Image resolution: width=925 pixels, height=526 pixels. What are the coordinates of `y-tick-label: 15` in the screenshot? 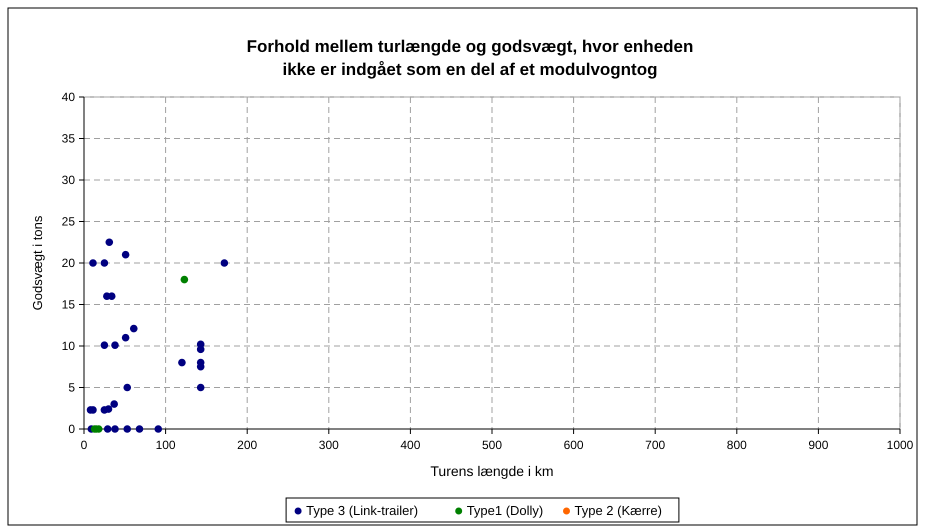 It's located at (69, 305).